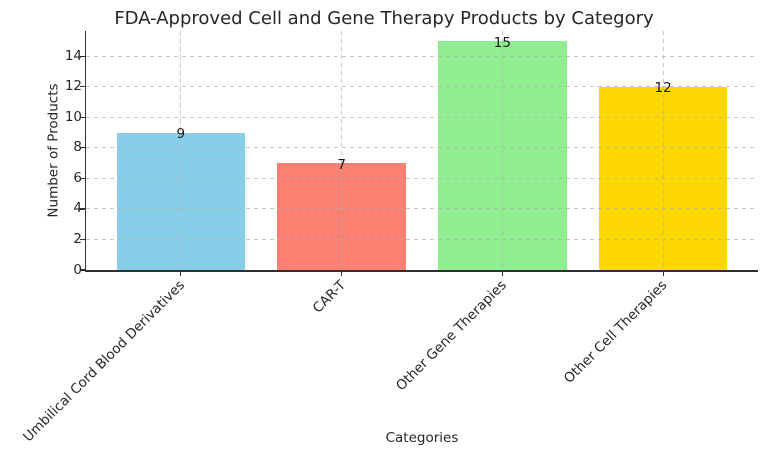  I want to click on bar-other-gene-therapies, so click(502, 155).